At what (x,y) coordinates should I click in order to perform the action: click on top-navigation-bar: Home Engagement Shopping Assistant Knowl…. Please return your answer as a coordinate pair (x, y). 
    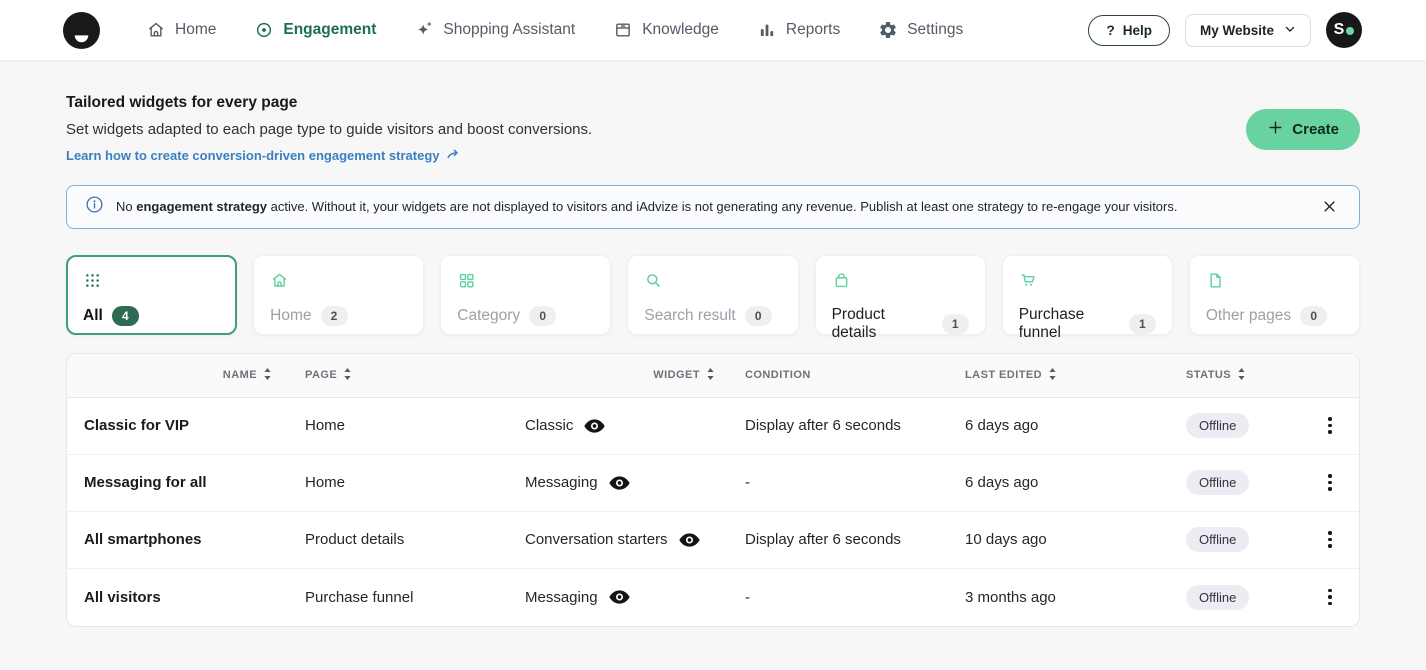
    Looking at the image, I should click on (713, 30).